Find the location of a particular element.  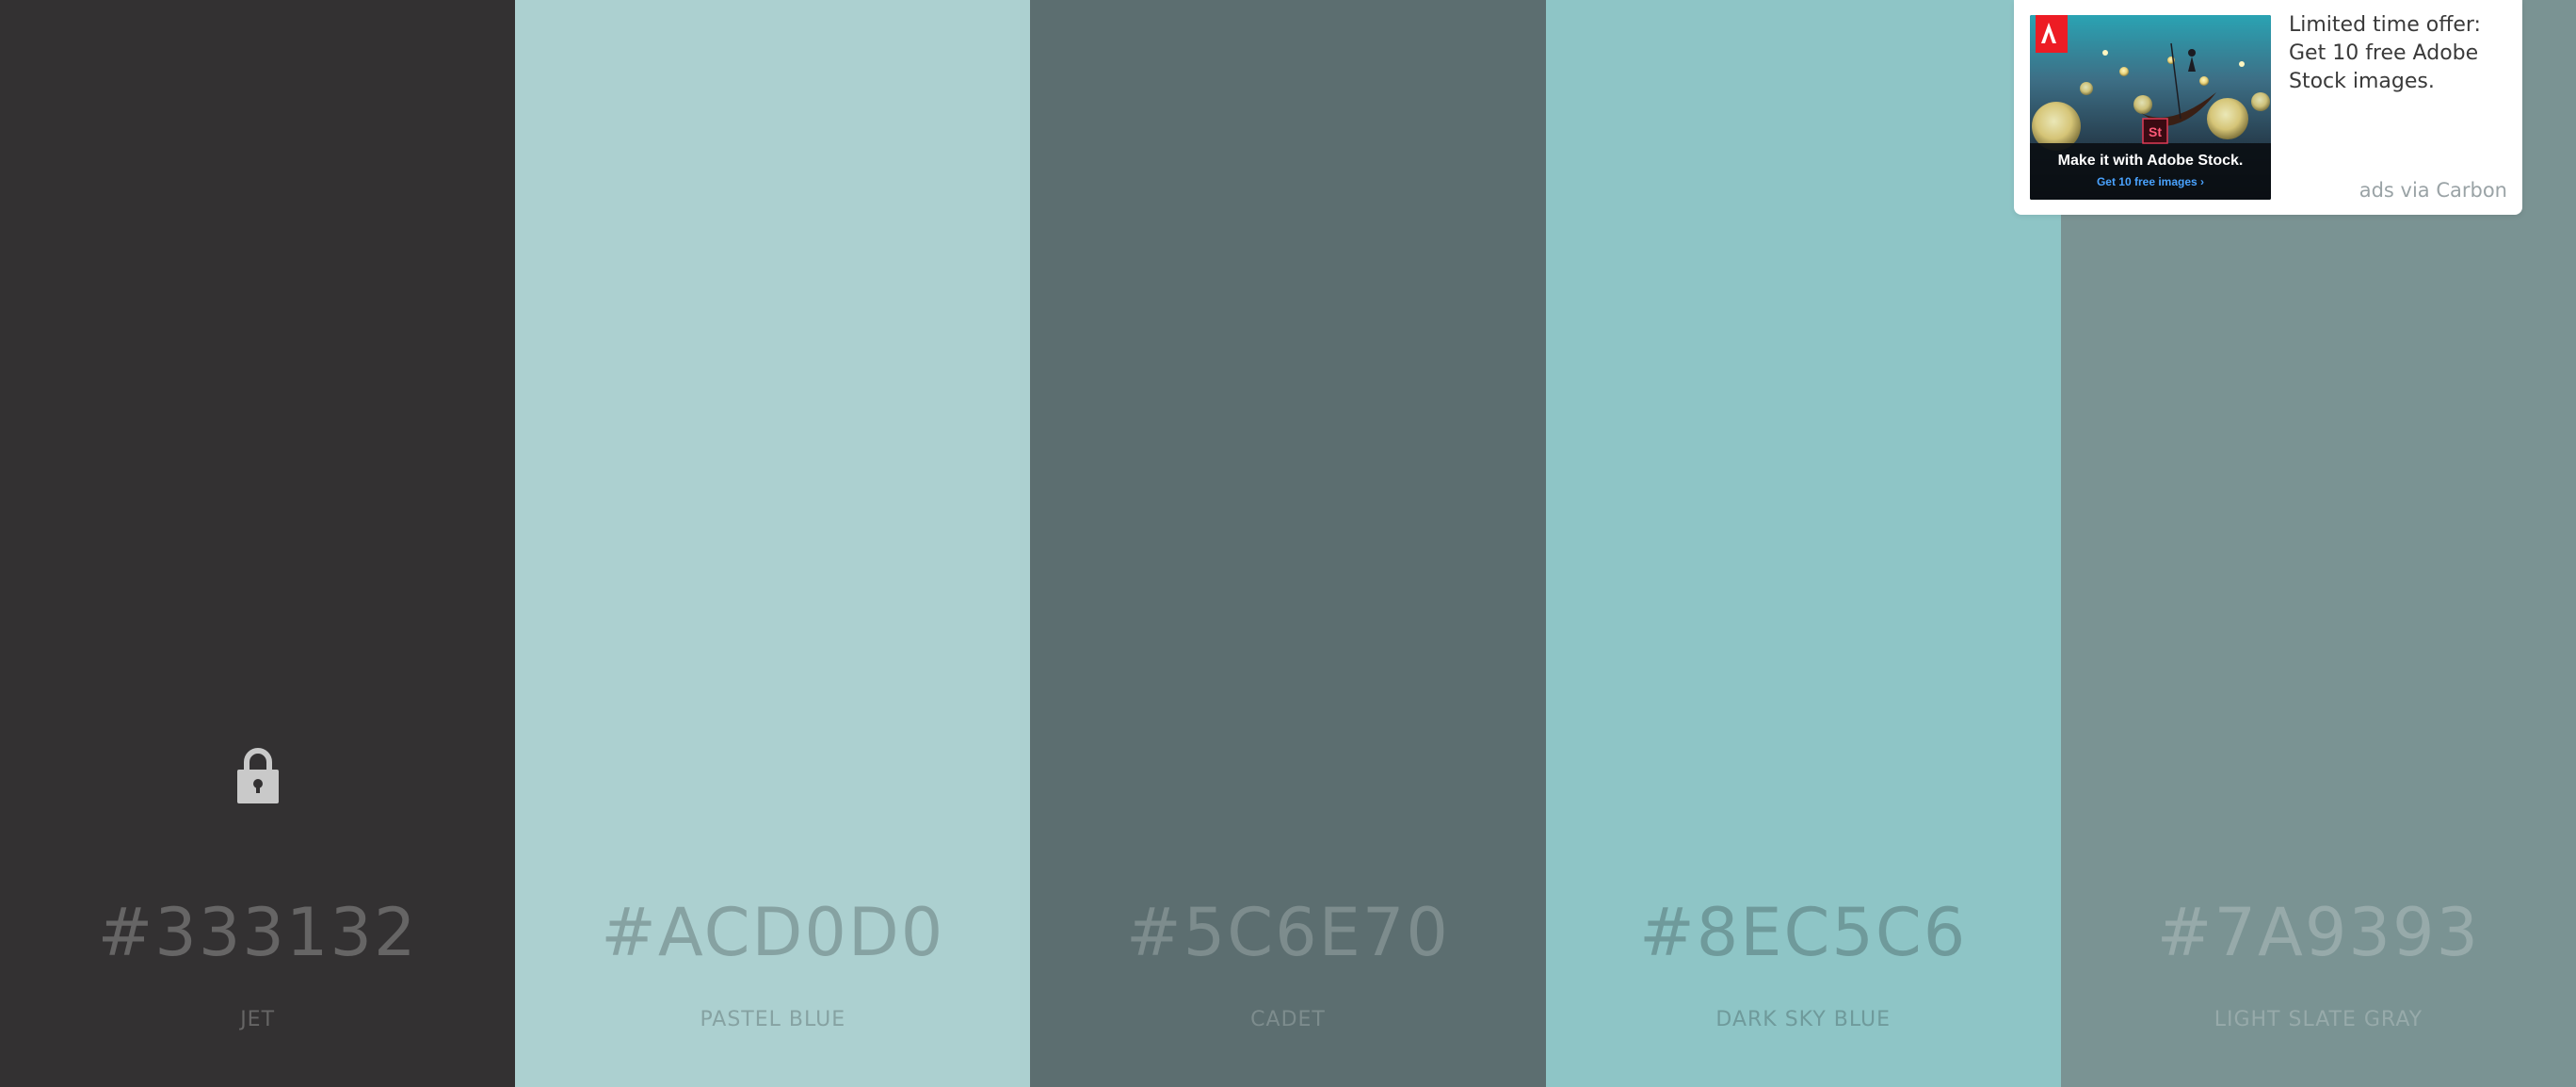

color-name: CADET is located at coordinates (1288, 1019).